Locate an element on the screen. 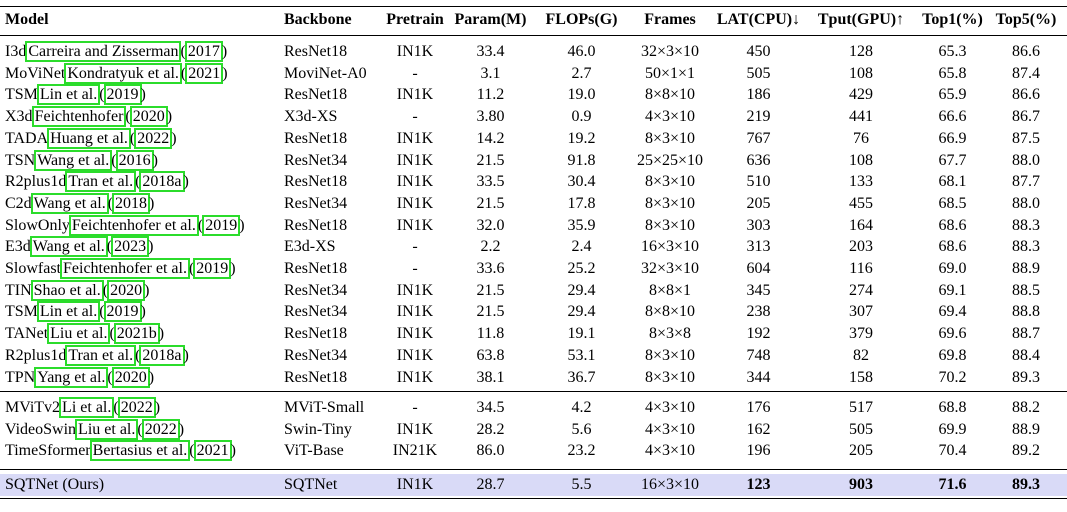  pretrain-cell: IN21K is located at coordinates (415, 451).